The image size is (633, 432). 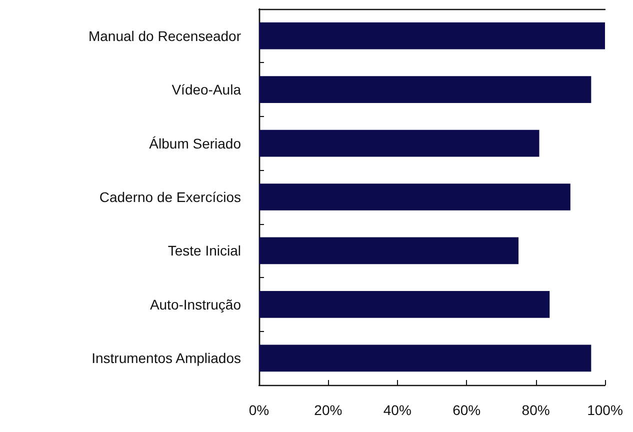 What do you see at coordinates (259, 410) in the screenshot?
I see `x-tick-label: 0%` at bounding box center [259, 410].